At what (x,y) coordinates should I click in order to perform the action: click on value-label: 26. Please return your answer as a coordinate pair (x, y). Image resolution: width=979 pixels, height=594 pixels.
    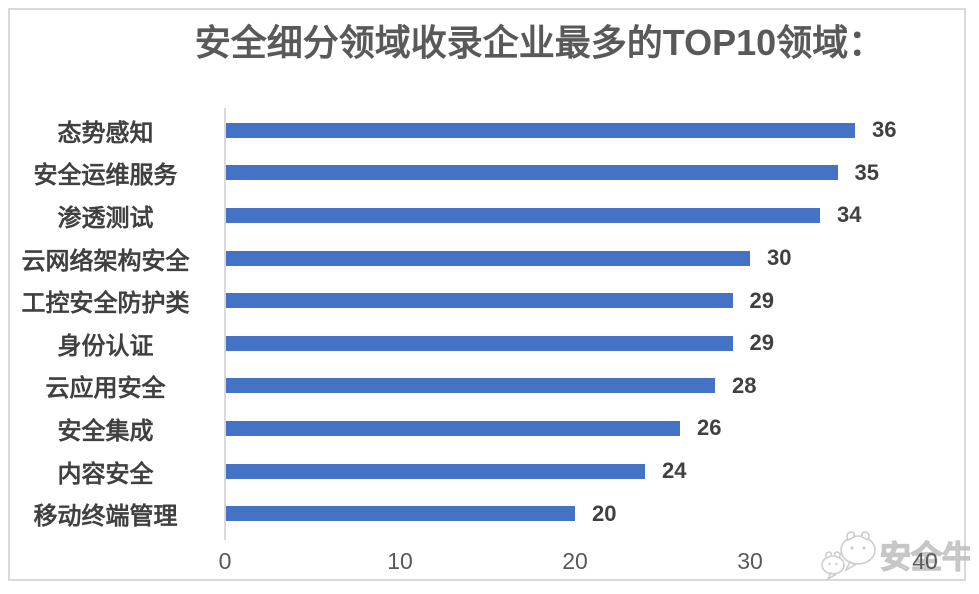
    Looking at the image, I should click on (709, 428).